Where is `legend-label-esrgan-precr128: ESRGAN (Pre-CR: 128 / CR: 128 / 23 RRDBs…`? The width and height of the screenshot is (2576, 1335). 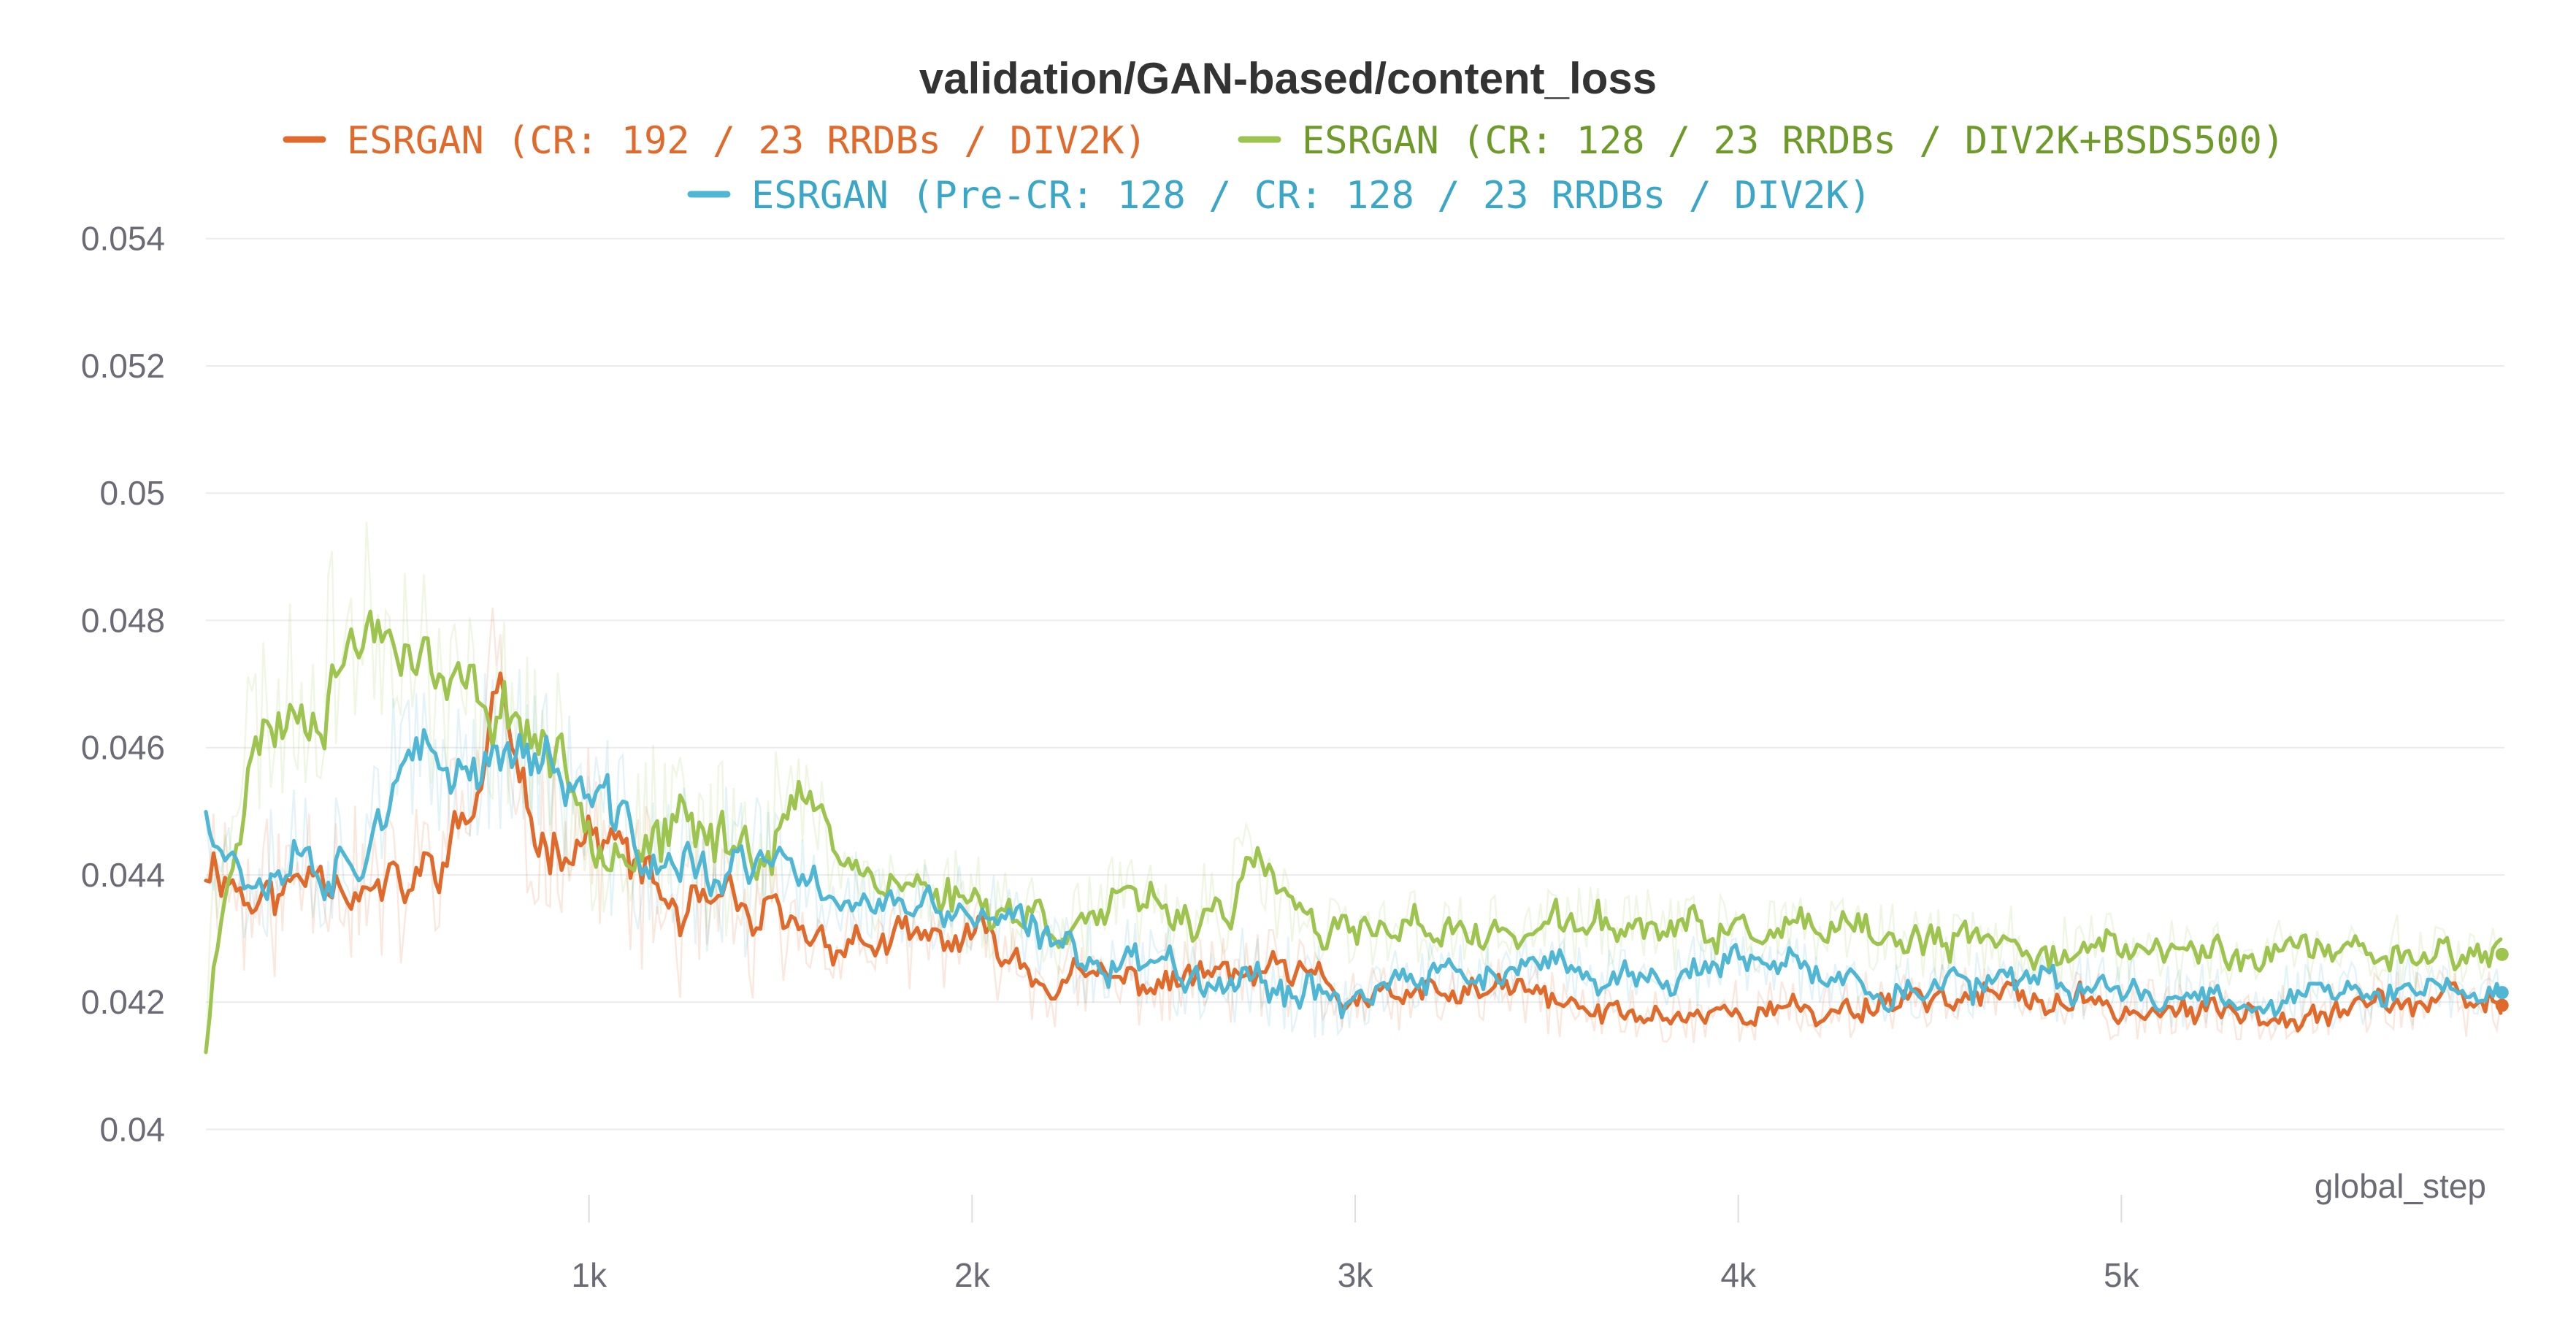
legend-label-esrgan-precr128: ESRGAN (Pre-CR: 128 / CR: 128 / 23 RRDBs… is located at coordinates (1311, 196).